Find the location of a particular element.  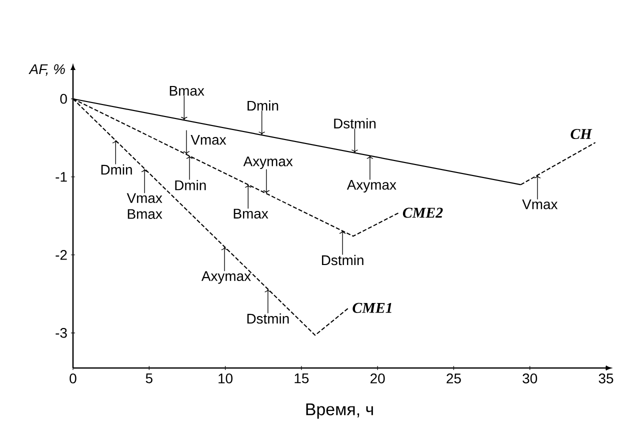

x-tick-label: 25 is located at coordinates (453, 379).